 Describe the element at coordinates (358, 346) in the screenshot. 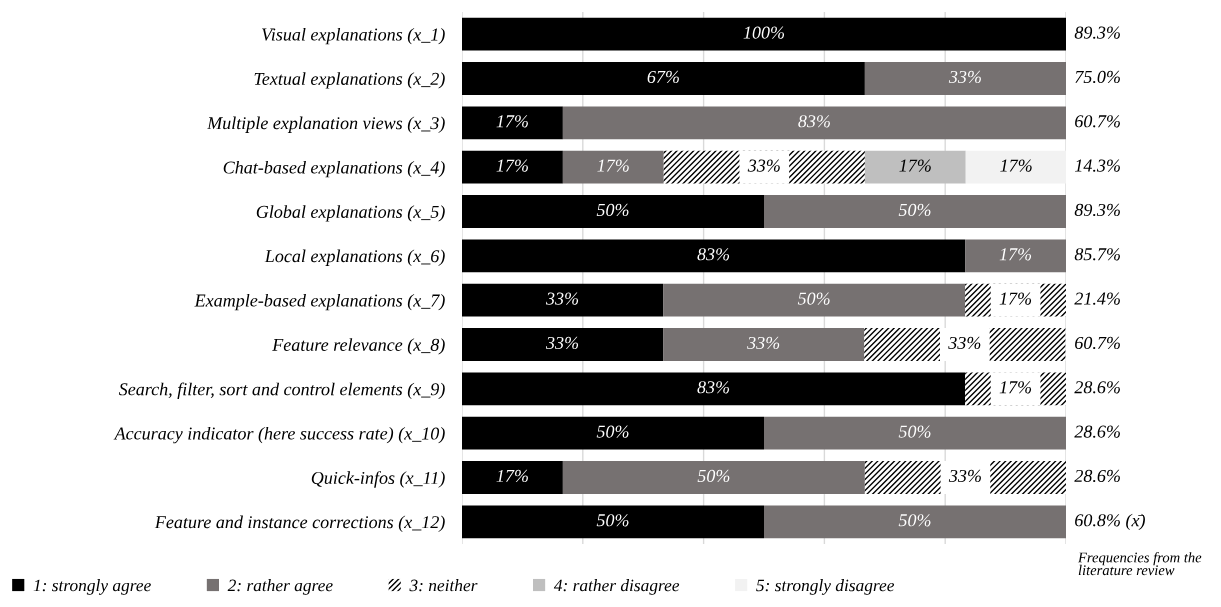

I see `y-tick-label: Feature relevance (x_8)` at that location.